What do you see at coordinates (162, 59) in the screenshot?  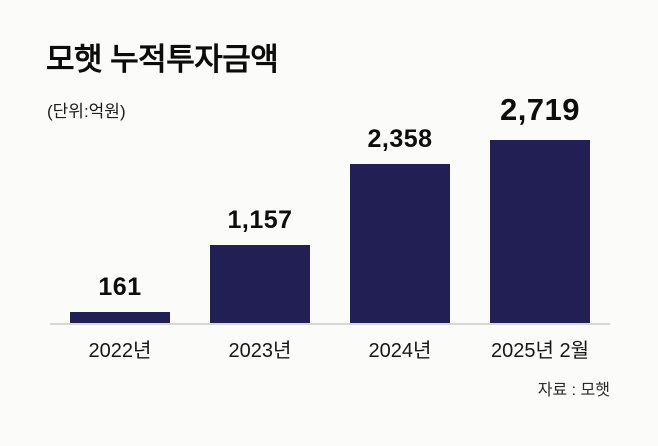 I see `chart-title: 모햇 누적투자금액` at bounding box center [162, 59].